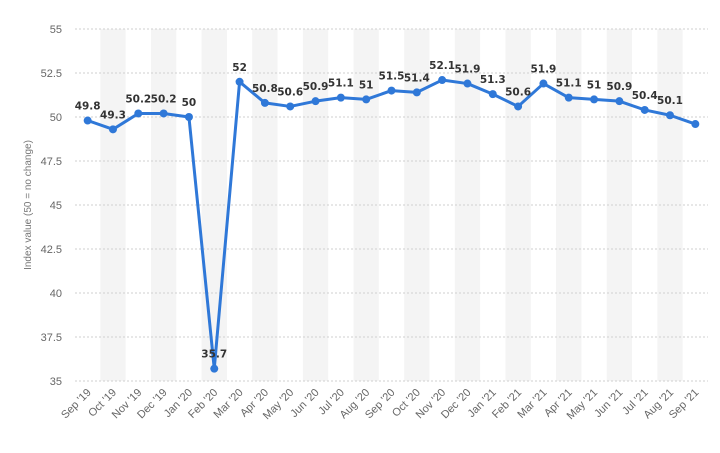  Describe the element at coordinates (265, 89) in the screenshot. I see `data-label: 50.8` at that location.